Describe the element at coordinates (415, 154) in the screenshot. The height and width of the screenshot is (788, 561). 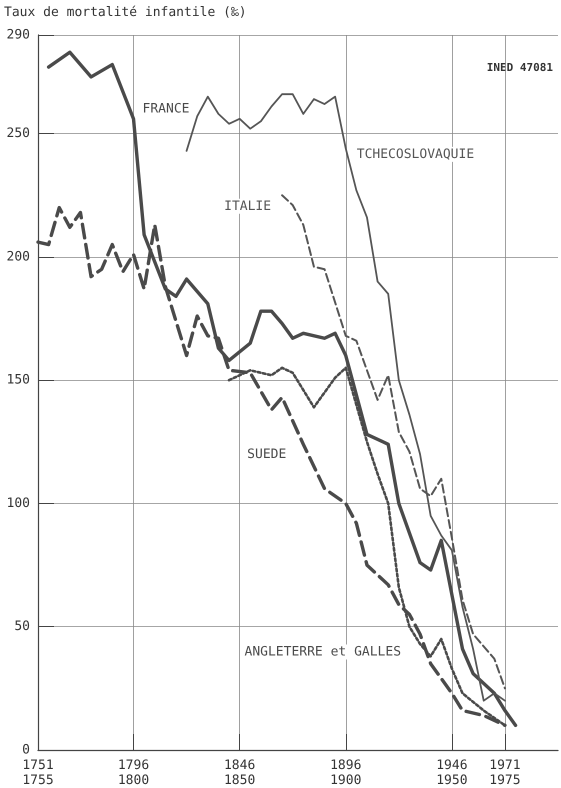
I see `series-label: TCHECOSLOVAQUIE` at that location.